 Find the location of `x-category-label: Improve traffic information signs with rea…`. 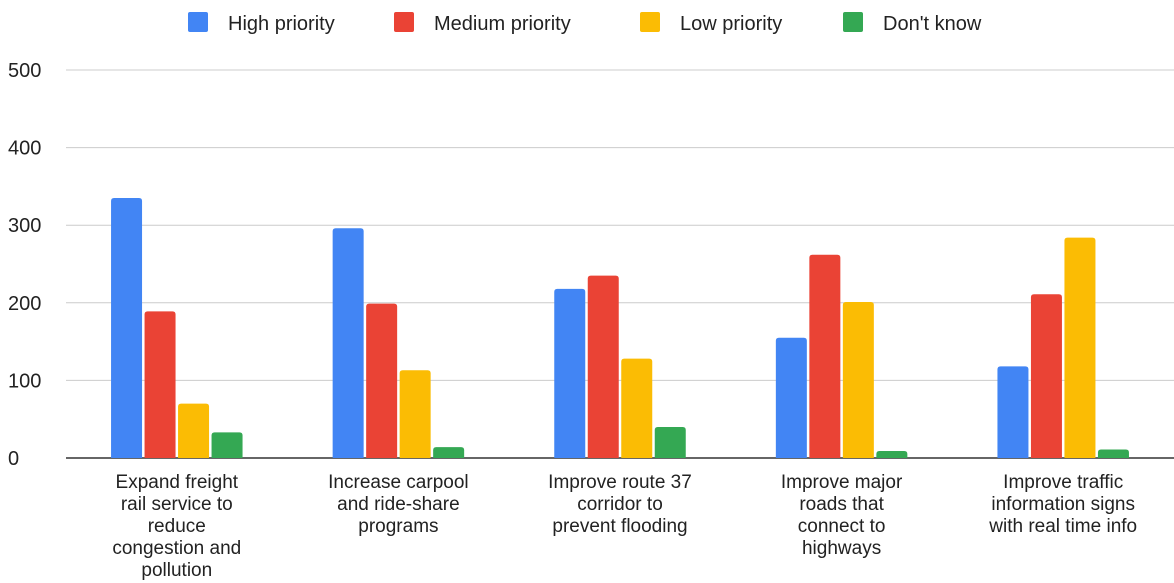

x-category-label: Improve traffic information signs with rea… is located at coordinates (1062, 504).